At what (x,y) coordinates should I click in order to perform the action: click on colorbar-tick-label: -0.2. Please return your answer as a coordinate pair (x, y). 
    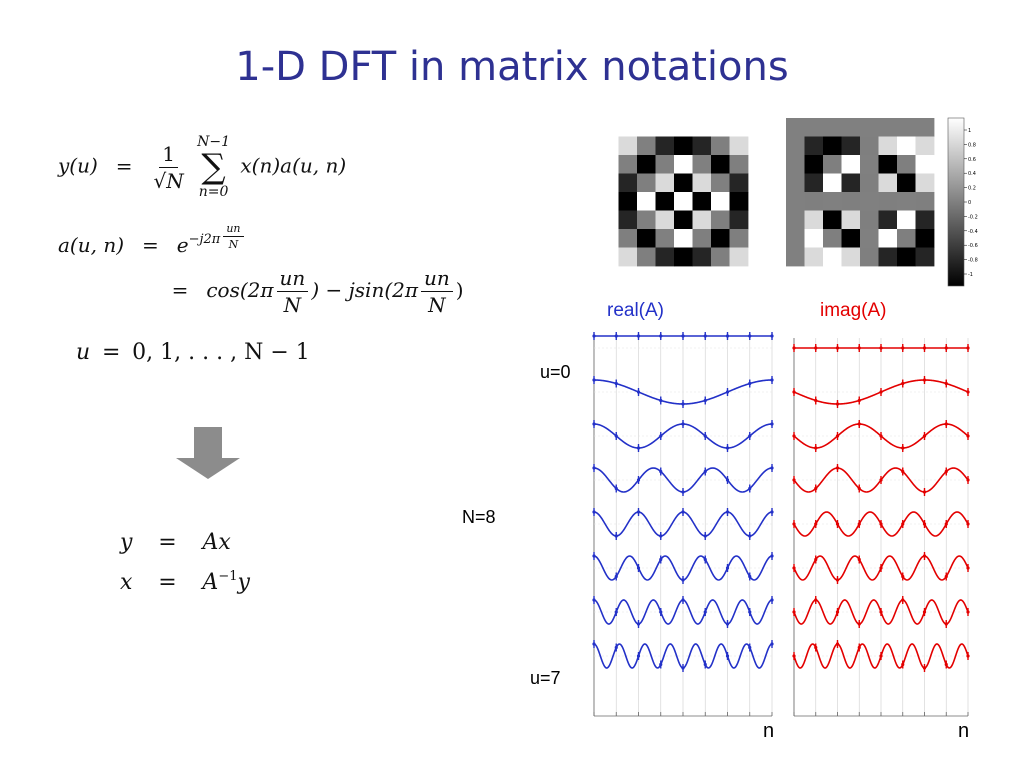
    Looking at the image, I should click on (973, 217).